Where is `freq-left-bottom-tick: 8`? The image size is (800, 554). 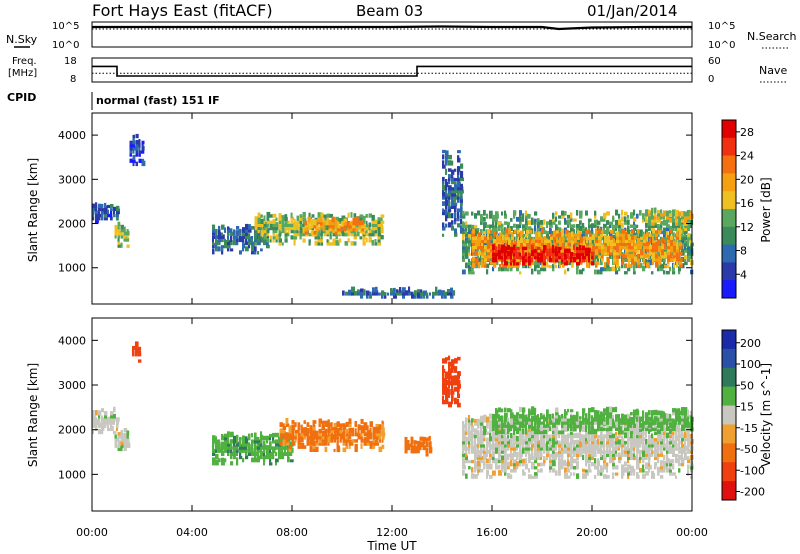 freq-left-bottom-tick: 8 is located at coordinates (73, 79).